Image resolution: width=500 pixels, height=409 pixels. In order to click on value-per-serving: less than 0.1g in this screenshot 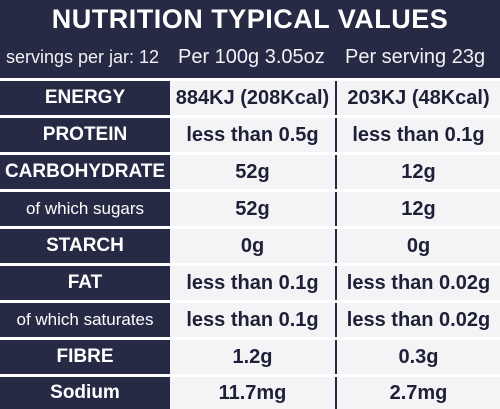, I will do `click(418, 135)`.